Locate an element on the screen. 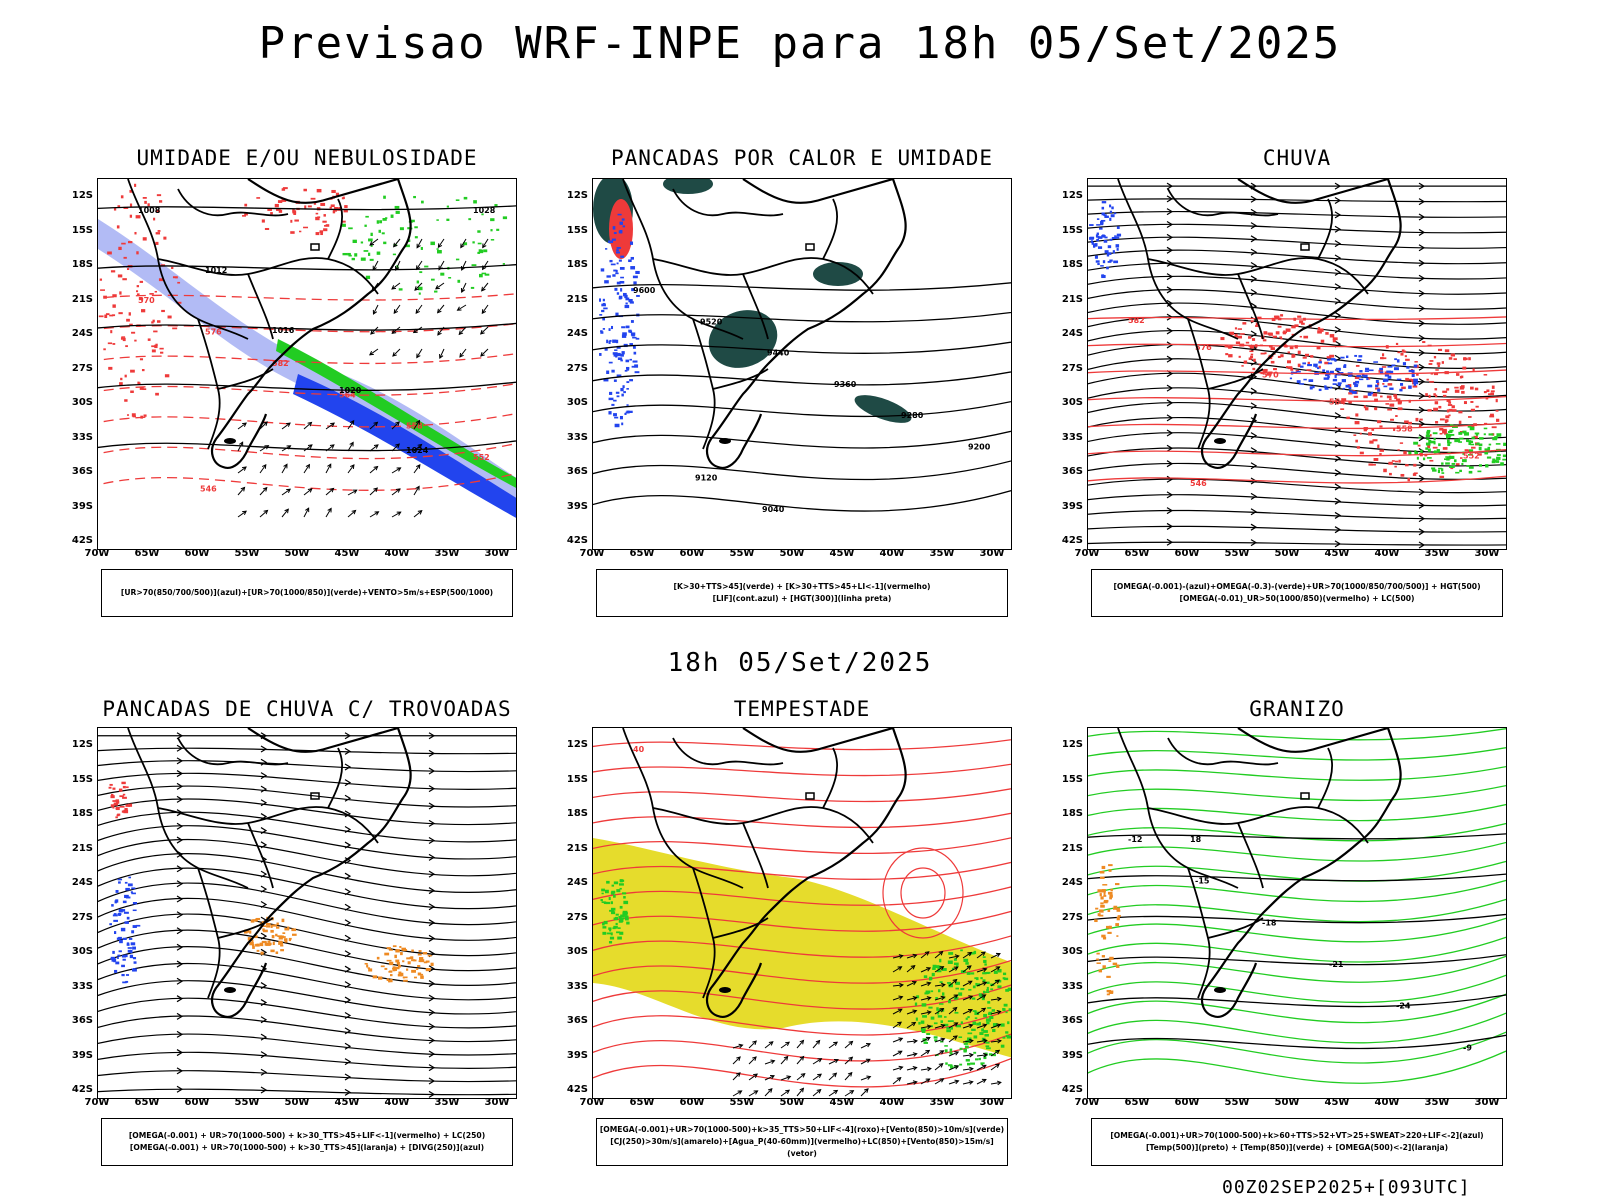 The width and height of the screenshot is (1600, 1200). longitude-label: 30W is located at coordinates (1487, 553).